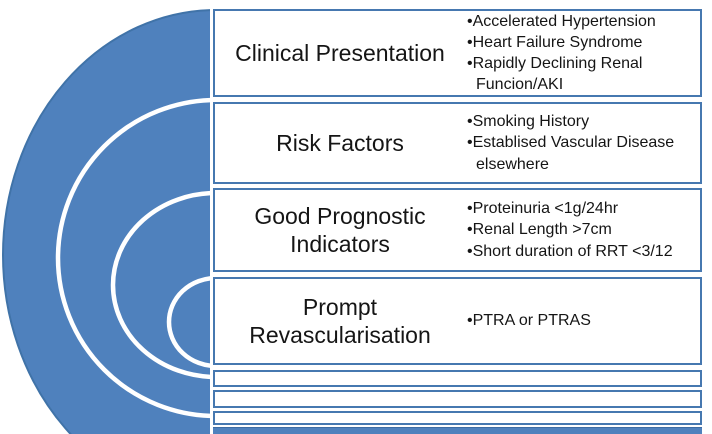  I want to click on row-title: Good Prognostic Indicators, so click(340, 229).